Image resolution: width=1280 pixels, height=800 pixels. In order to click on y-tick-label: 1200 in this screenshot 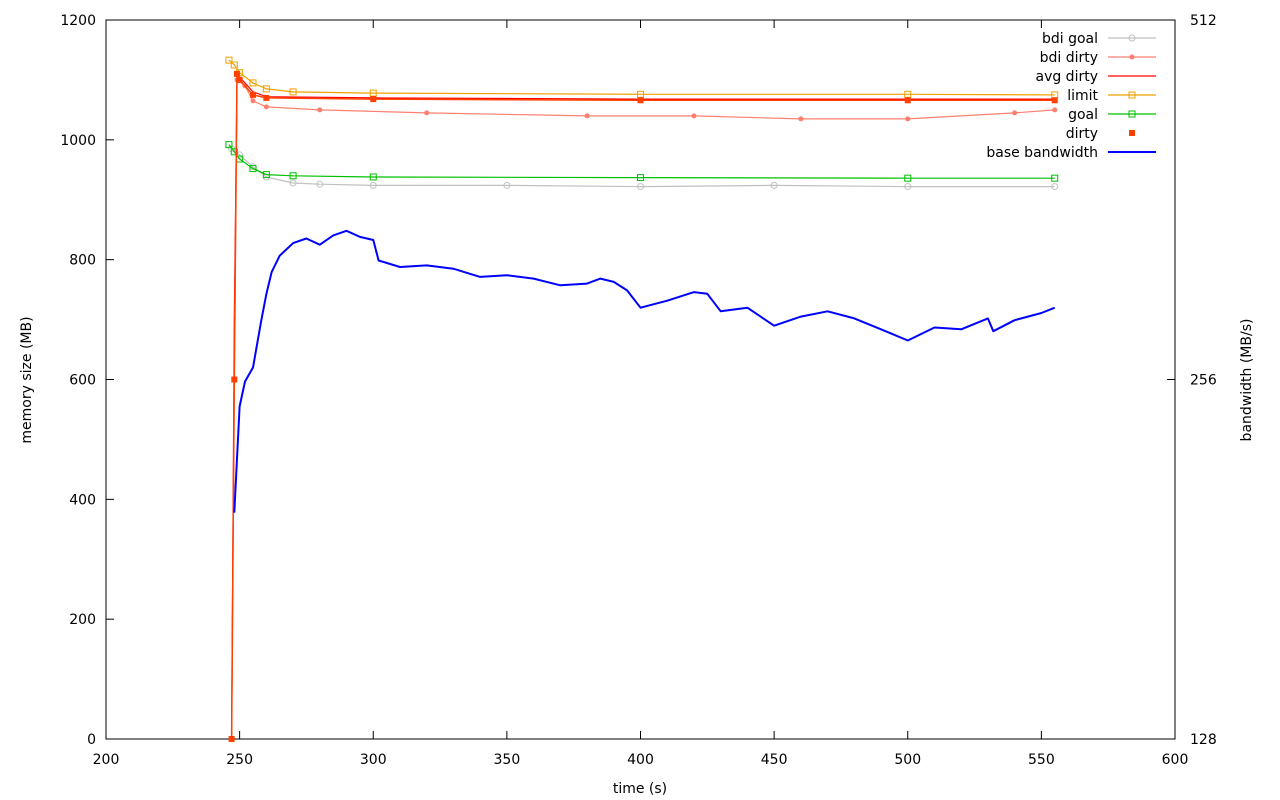, I will do `click(78, 21)`.